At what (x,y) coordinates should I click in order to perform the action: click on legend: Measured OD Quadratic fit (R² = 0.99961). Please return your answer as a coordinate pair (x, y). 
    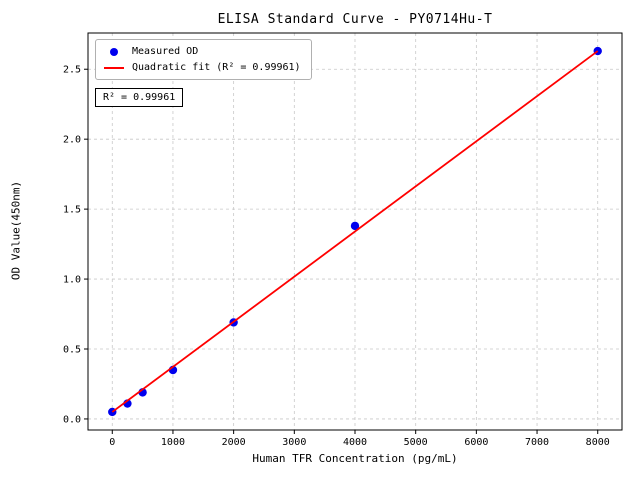
    Looking at the image, I should click on (203, 59).